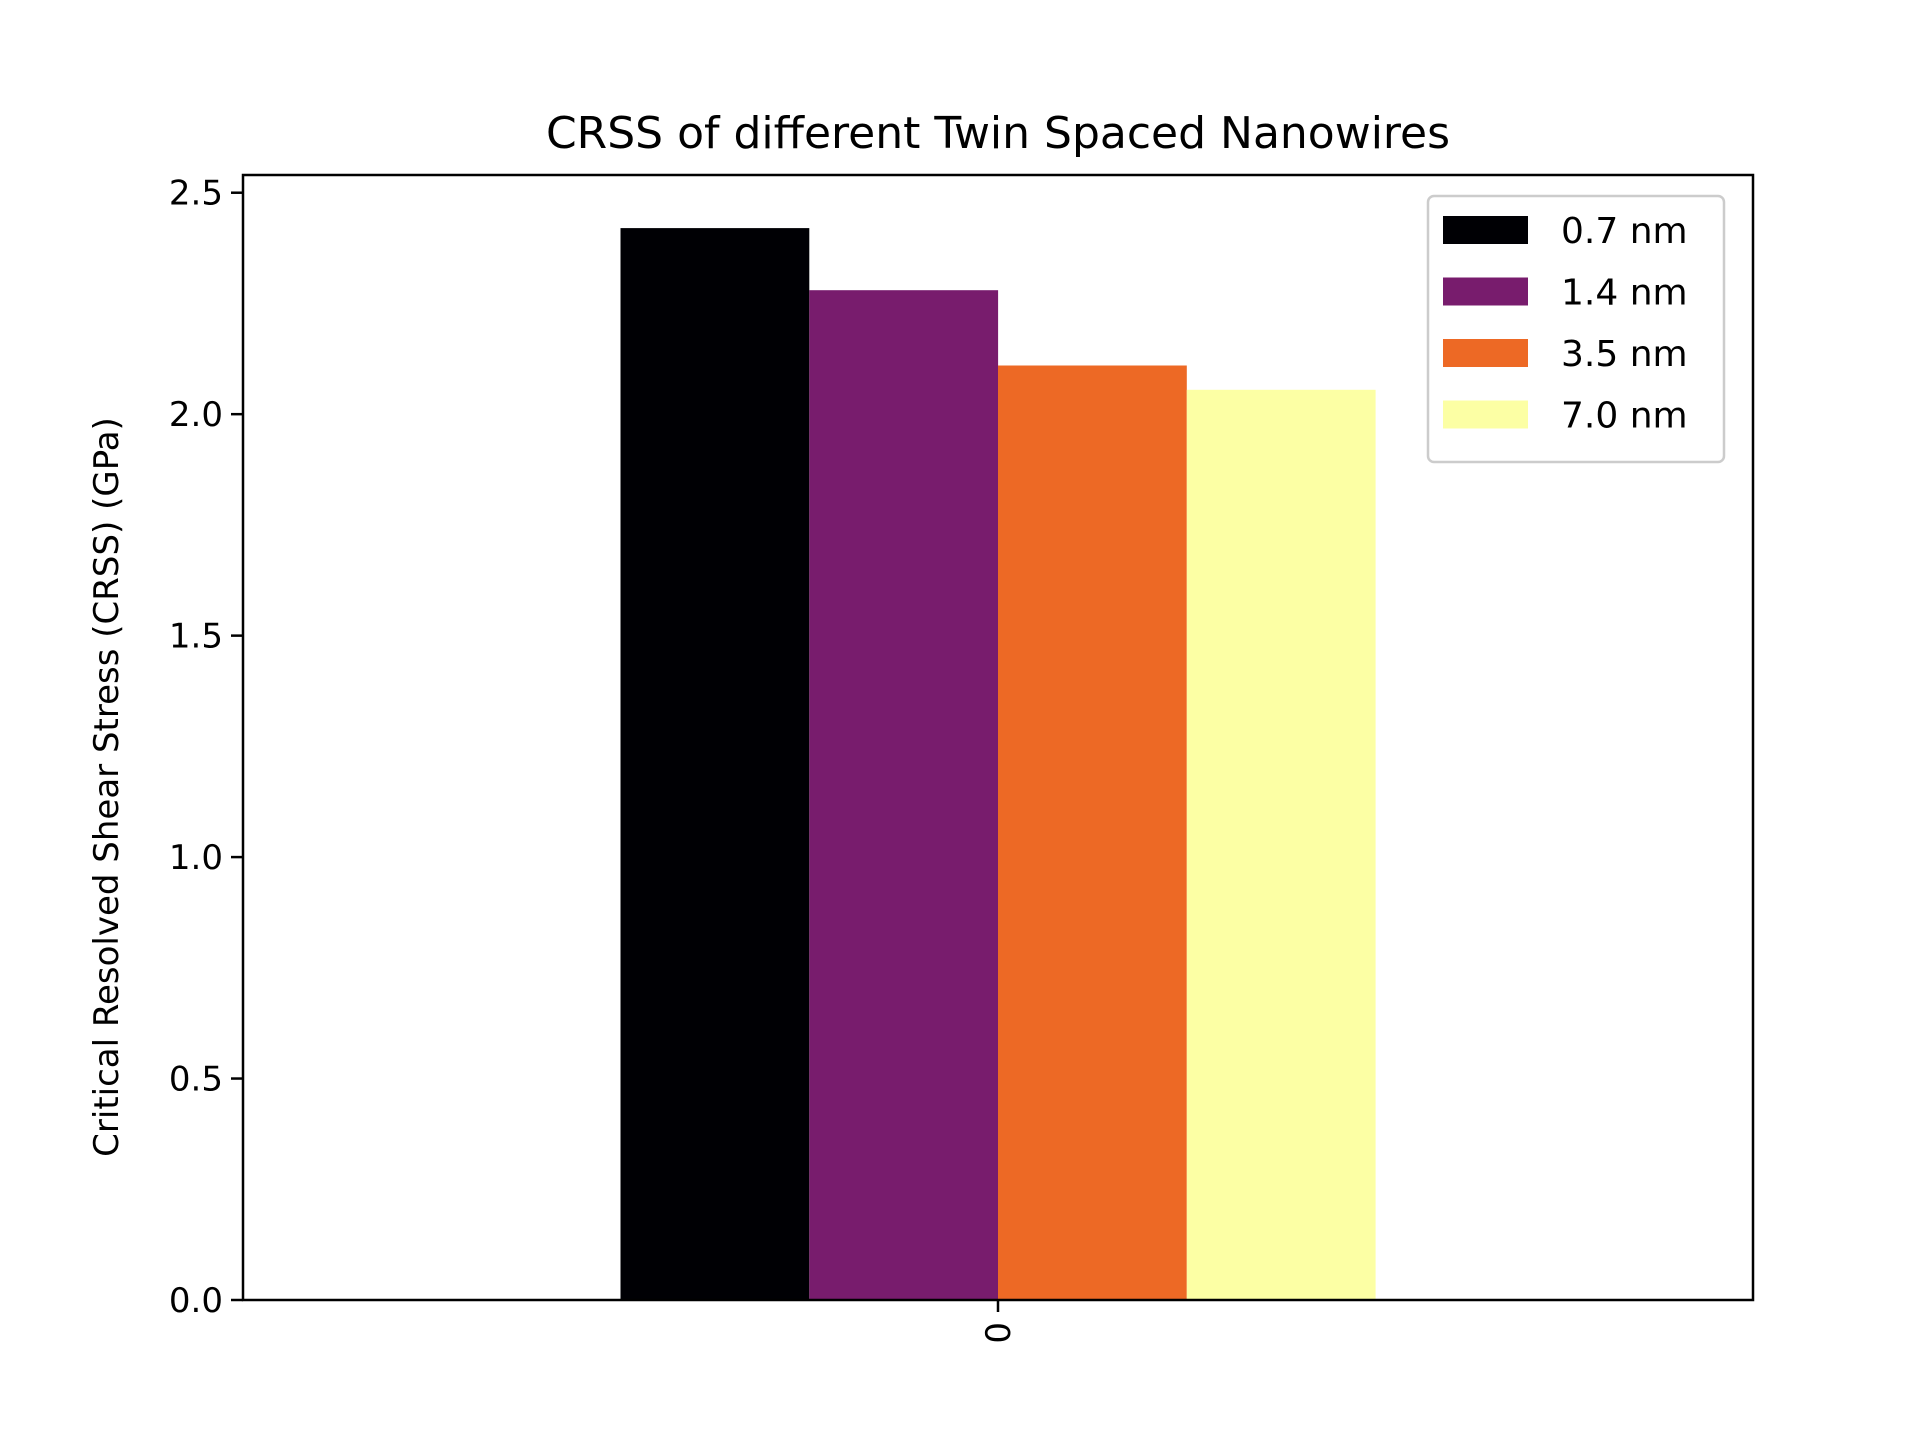 The width and height of the screenshot is (1920, 1440). I want to click on legend-label: 3.5 nm, so click(1624, 354).